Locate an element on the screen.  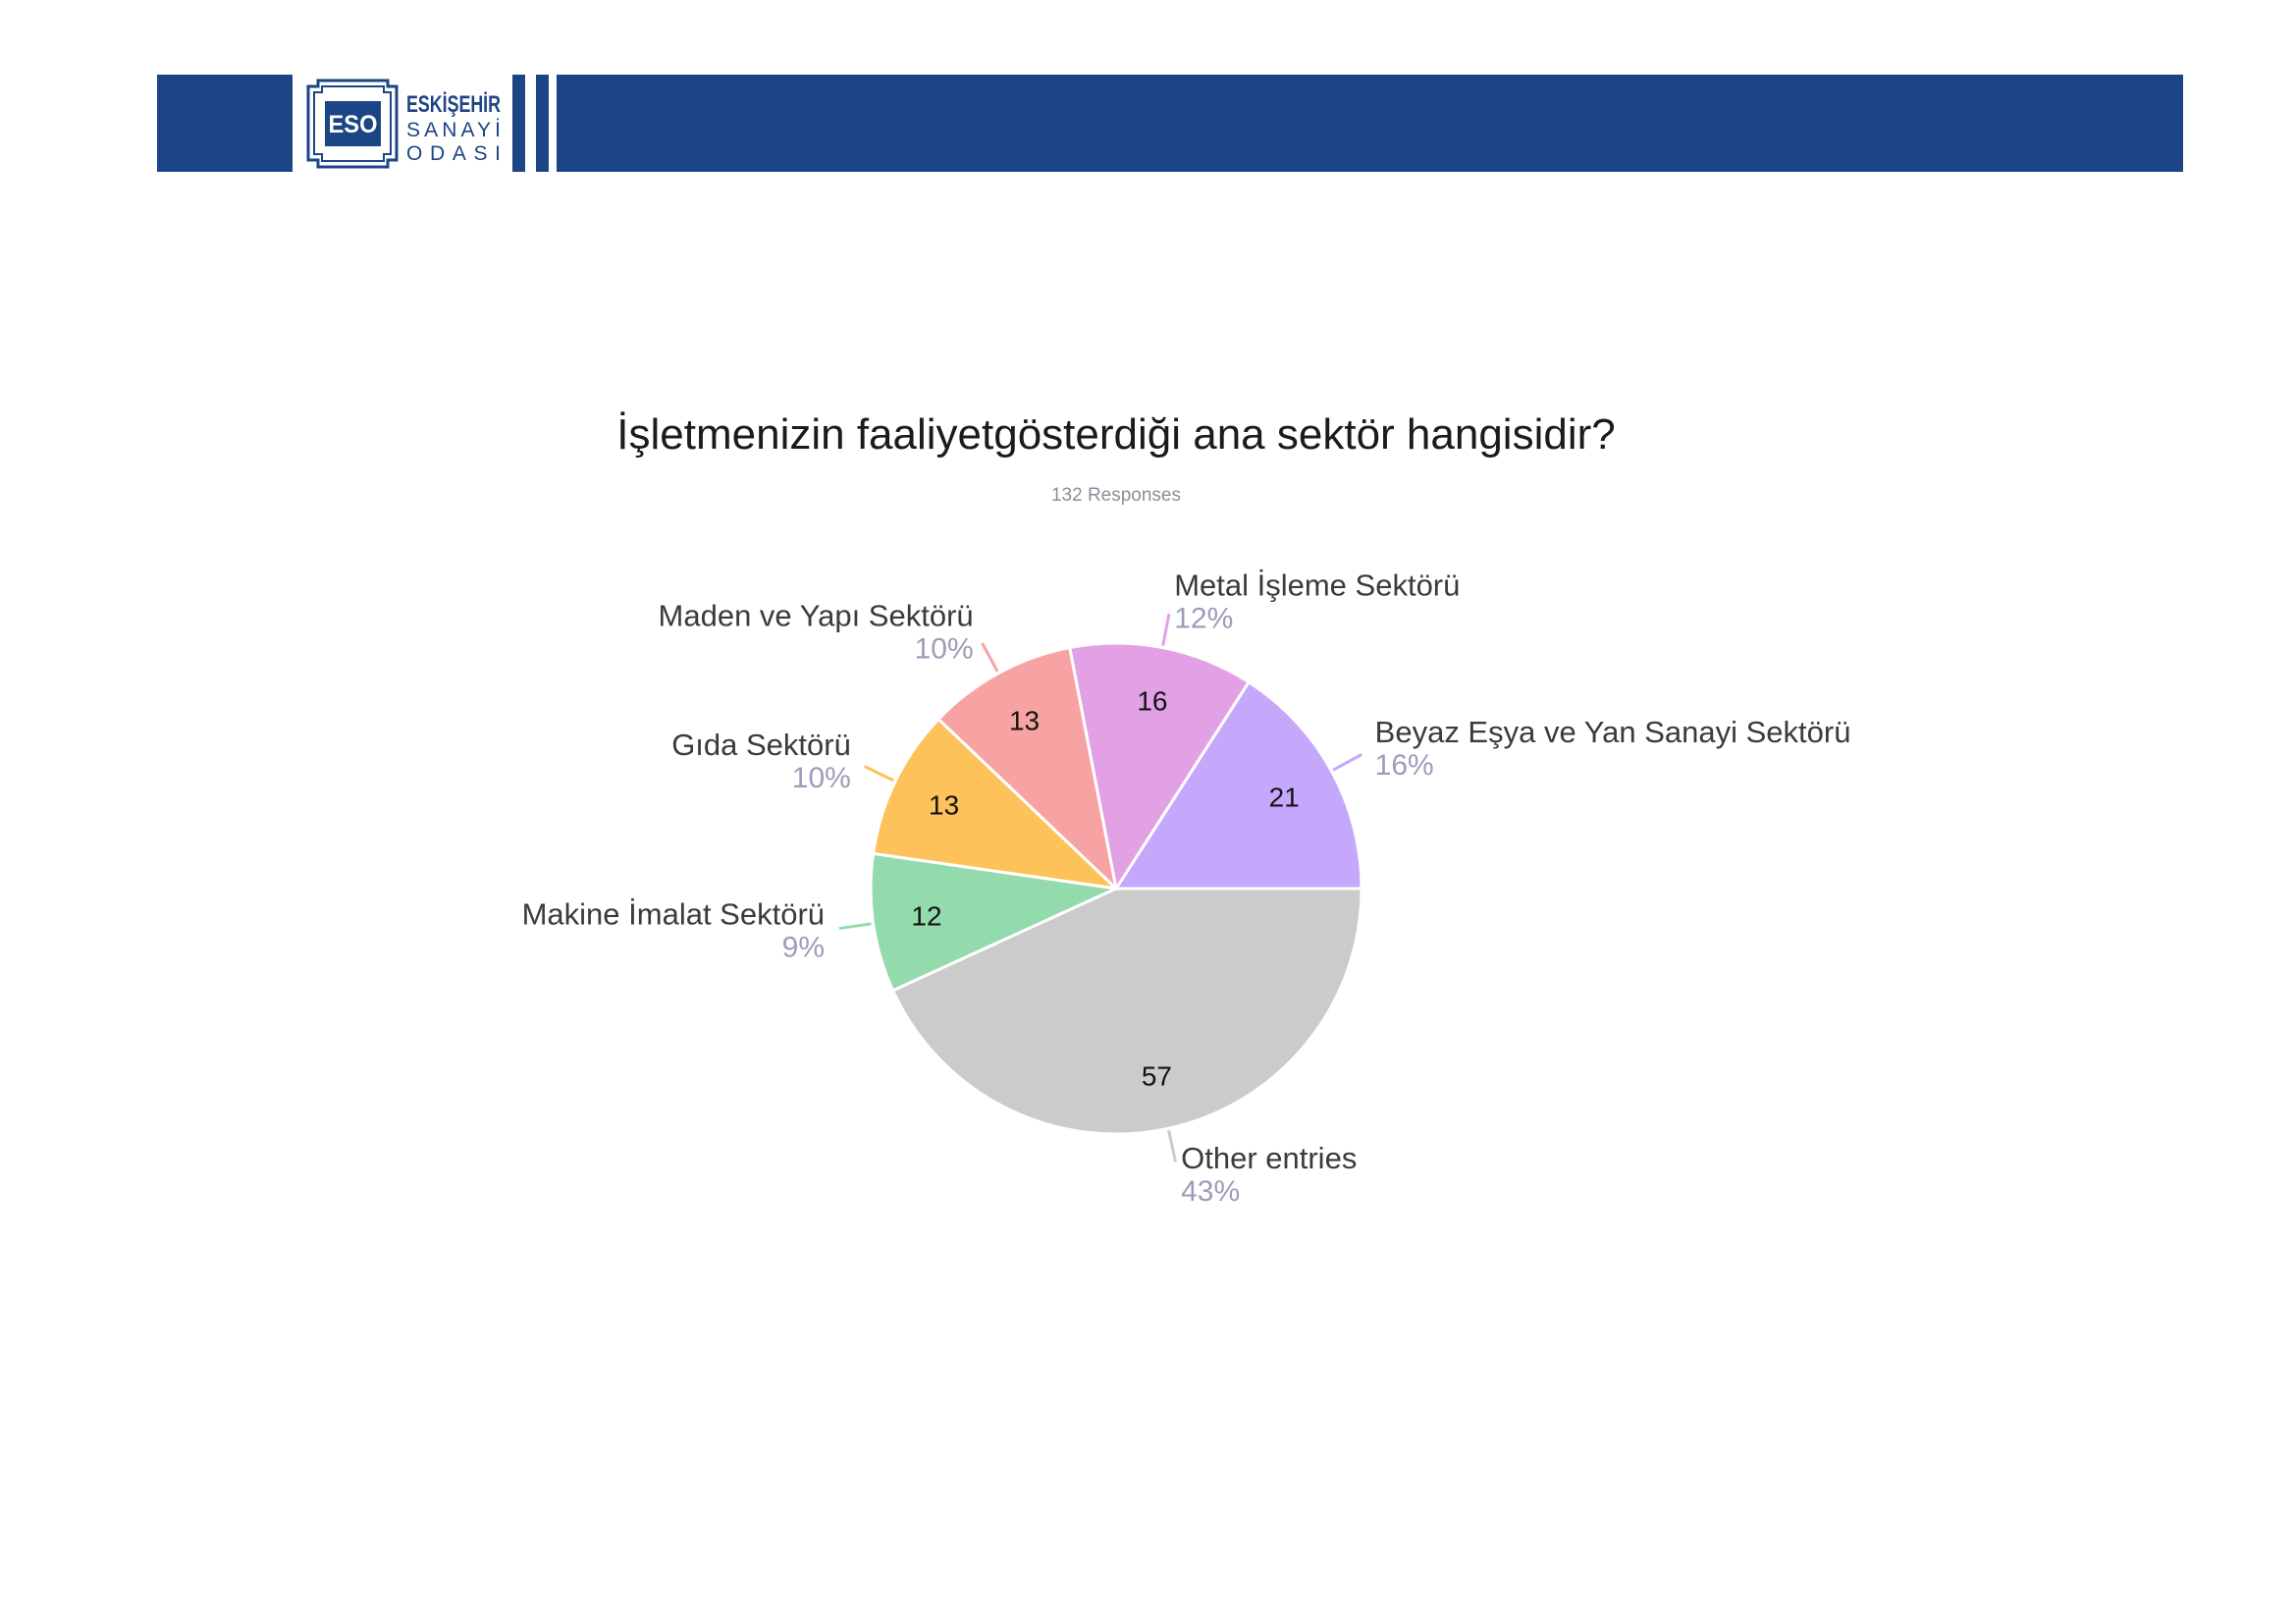
slice-value-label: 57 is located at coordinates (1157, 1075).